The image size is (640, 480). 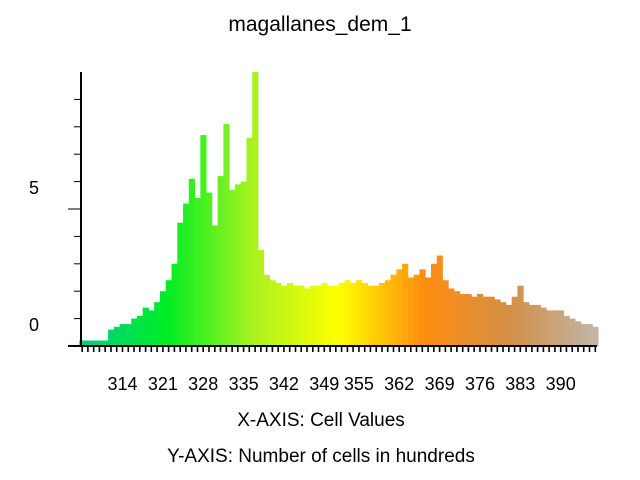 What do you see at coordinates (324, 384) in the screenshot?
I see `x-tick-label: 349` at bounding box center [324, 384].